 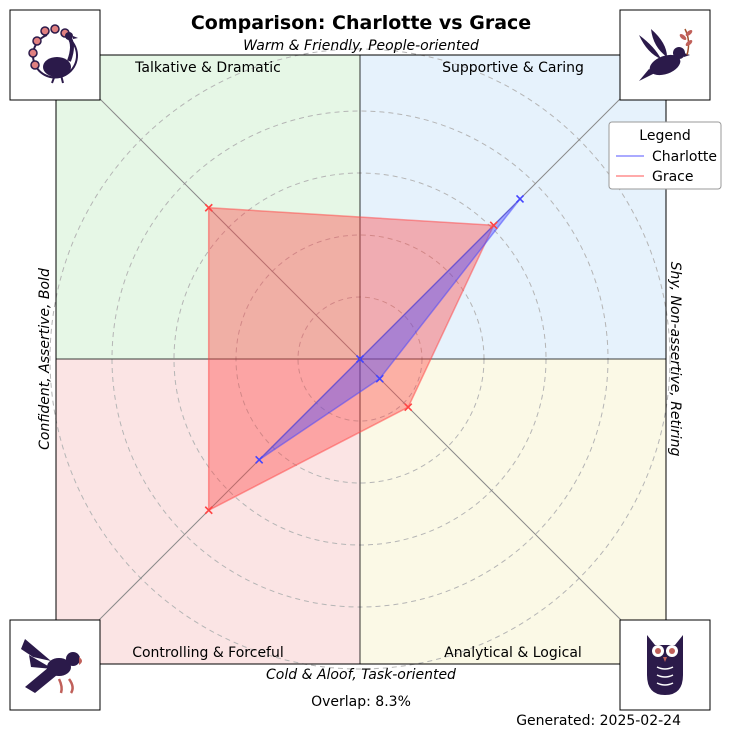 I want to click on peacock-icon, so click(x=55, y=55).